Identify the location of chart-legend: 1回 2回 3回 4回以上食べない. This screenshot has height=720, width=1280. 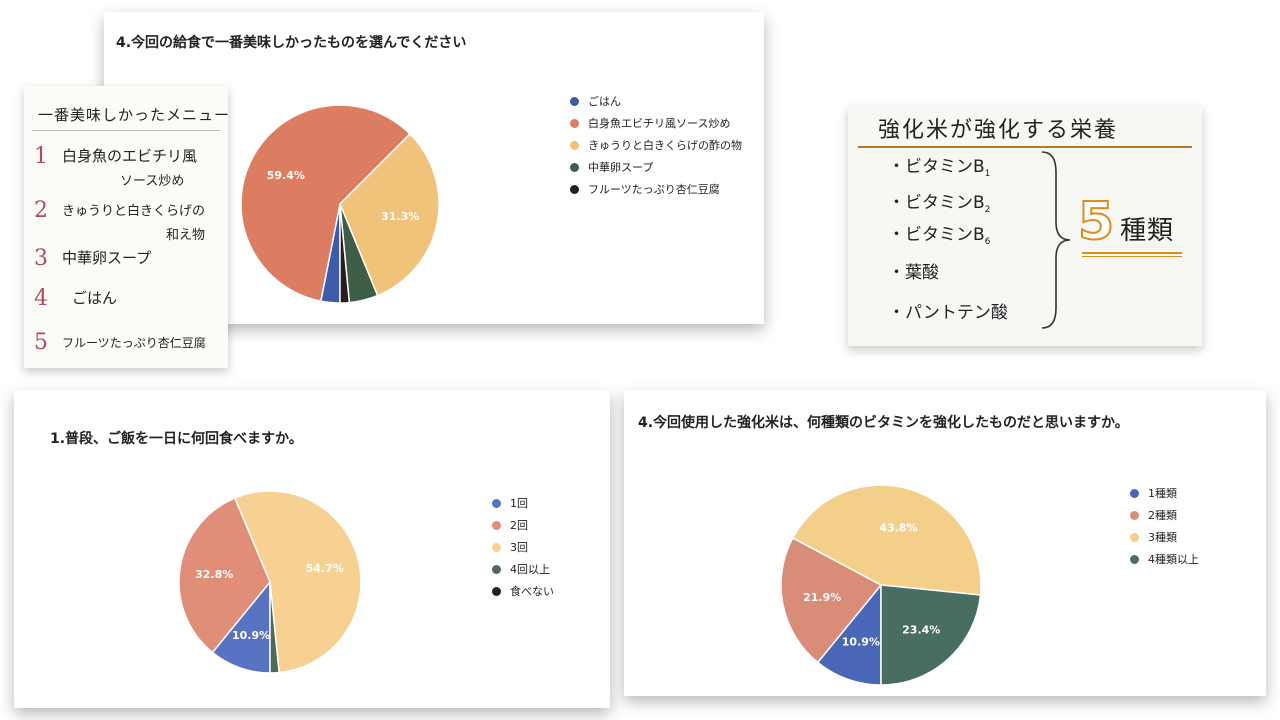
(523, 547).